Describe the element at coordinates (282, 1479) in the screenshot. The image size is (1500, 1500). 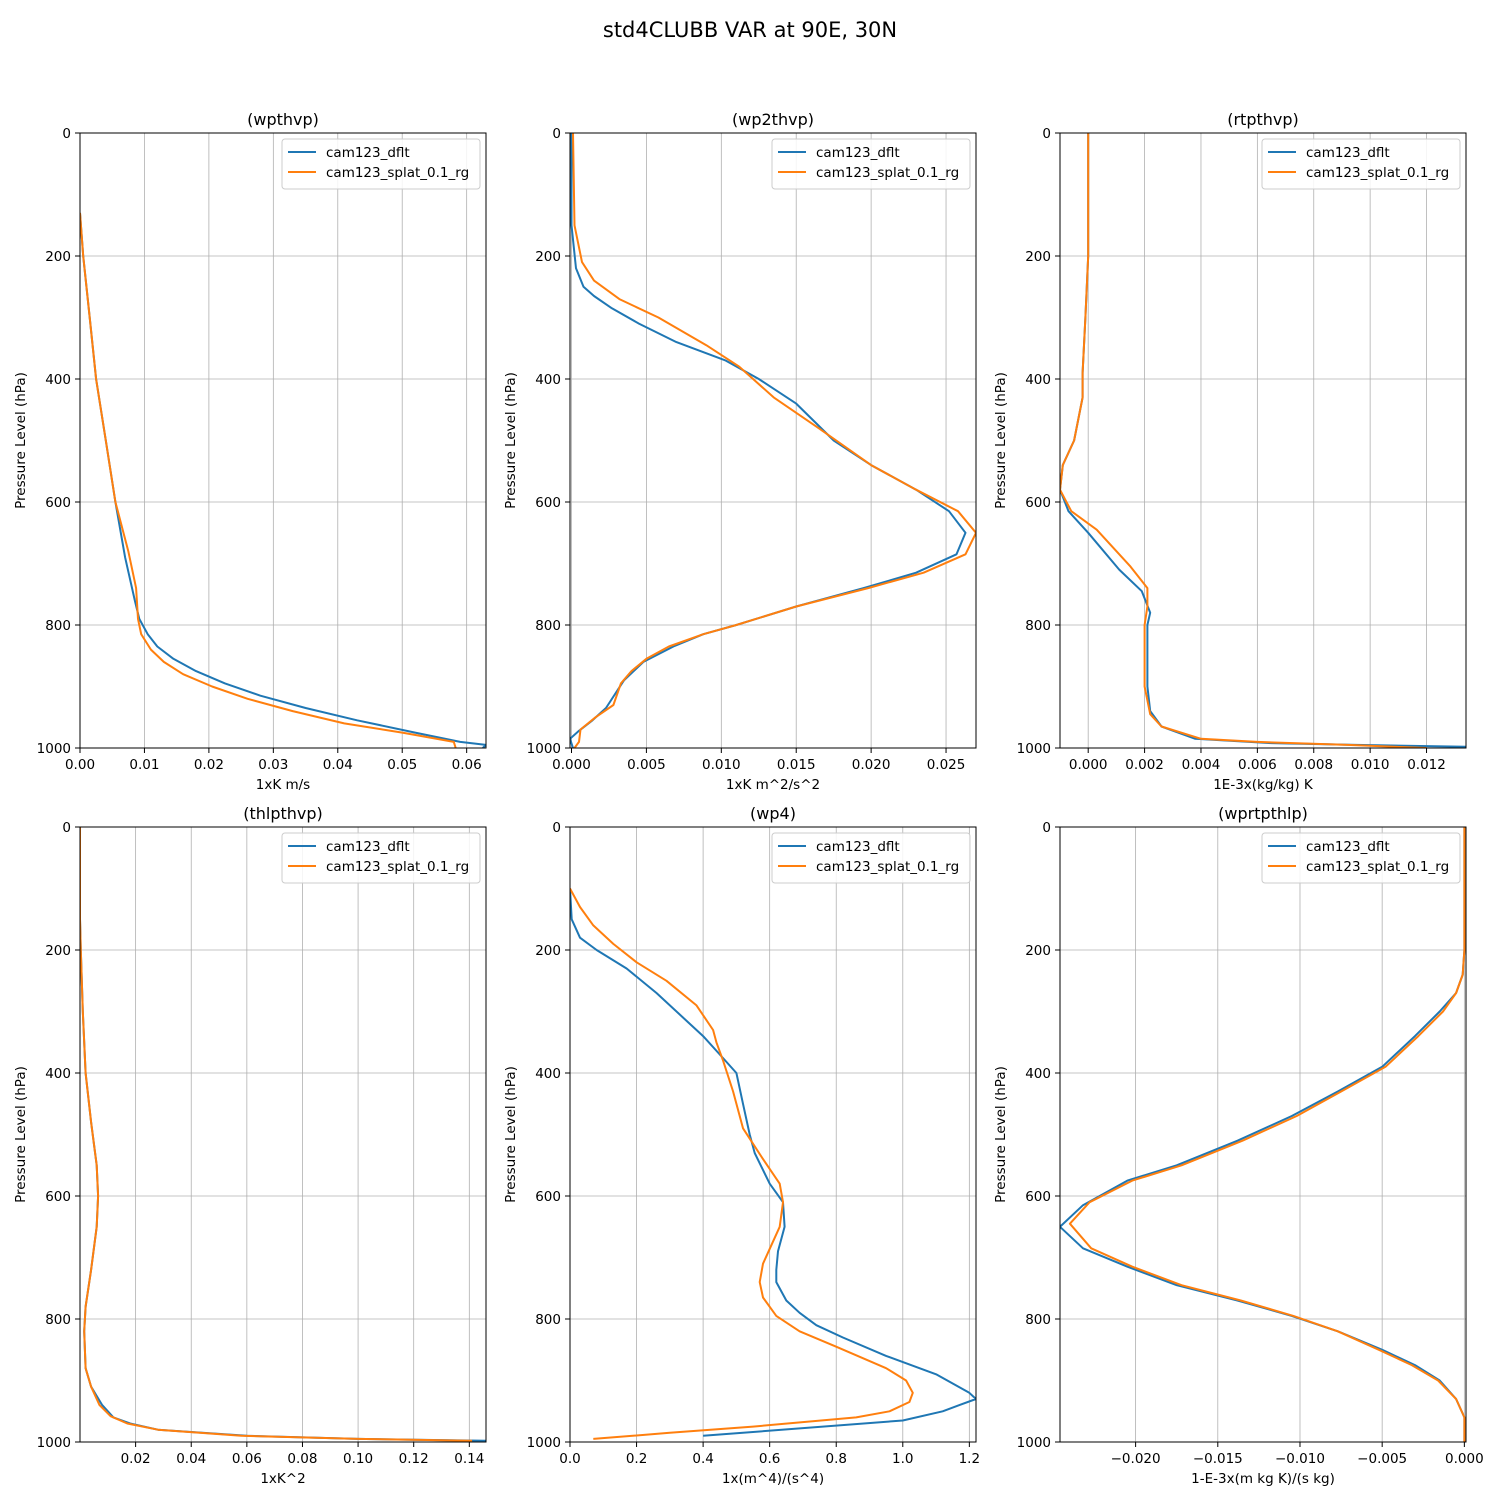
I see `x-axis-label: 1xK^2` at that location.